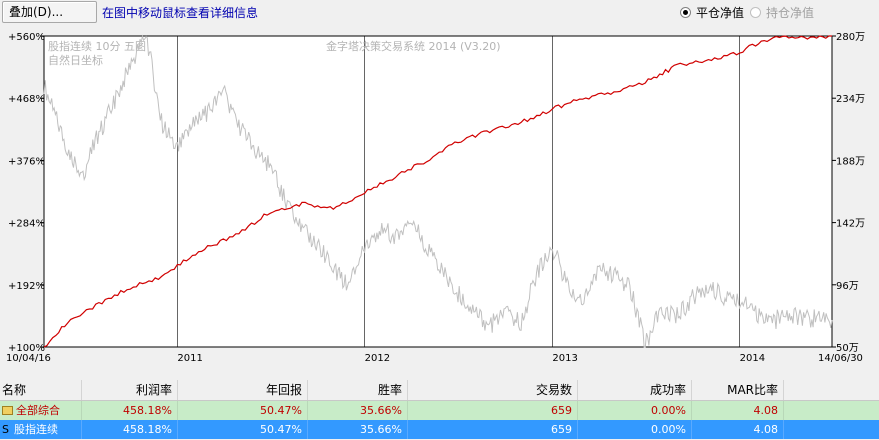 The width and height of the screenshot is (879, 440). I want to click on chart-title: 金字塔决策交易系统 2014 (V3.20), so click(413, 46).